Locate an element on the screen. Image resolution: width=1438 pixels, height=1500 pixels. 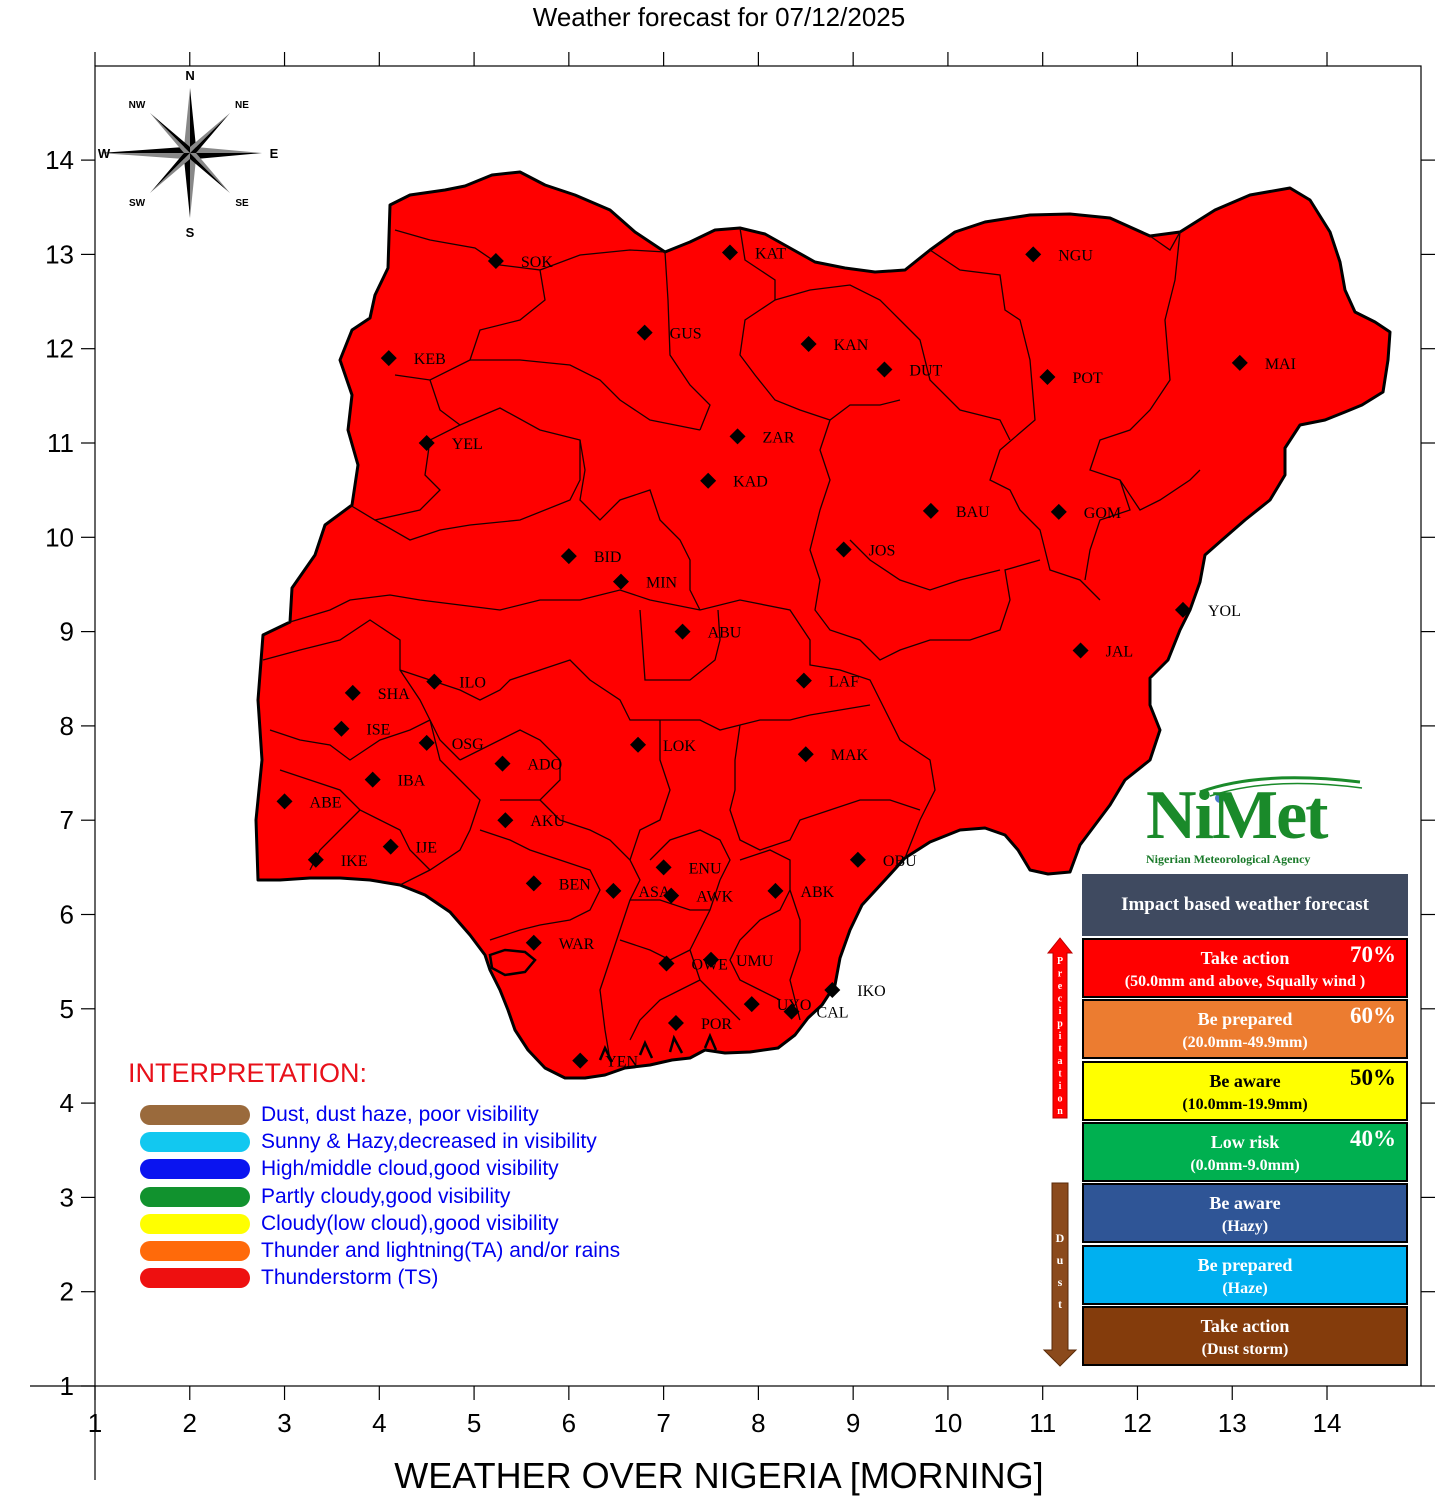
impact-box-range: (Dust storm) is located at coordinates (1245, 1349).